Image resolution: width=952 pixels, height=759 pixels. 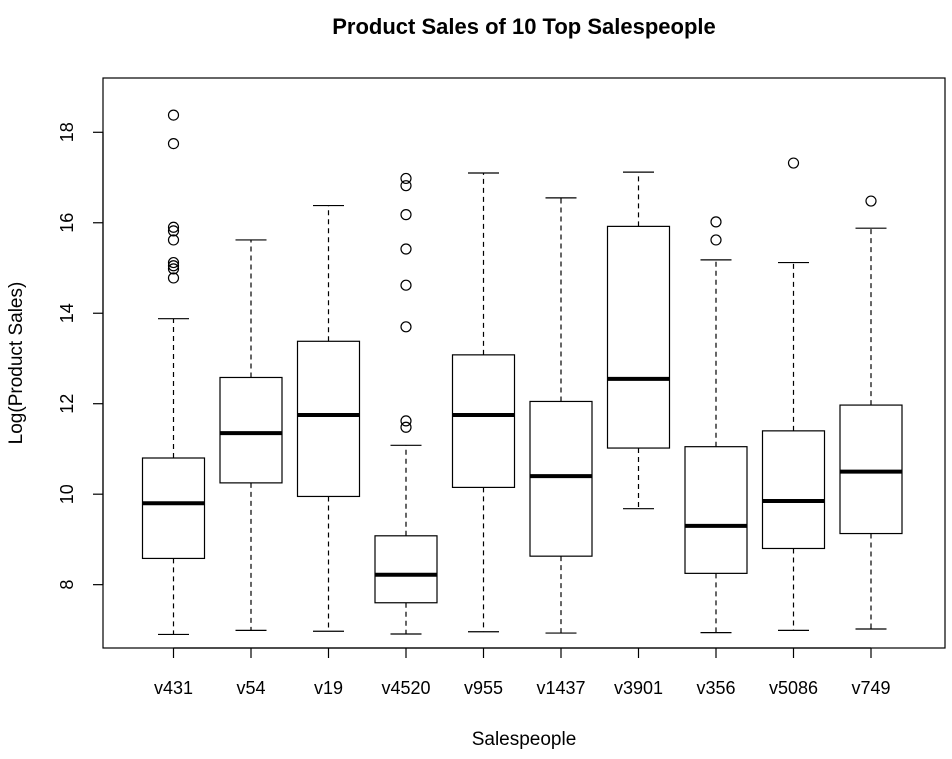 I want to click on box-v19, so click(x=328, y=418).